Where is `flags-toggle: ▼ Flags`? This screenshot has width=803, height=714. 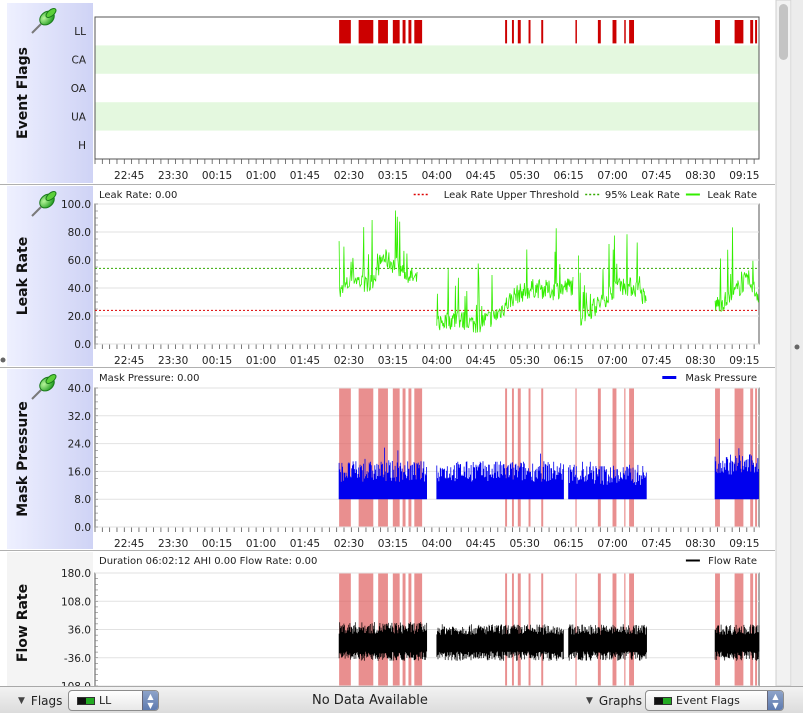 flags-toggle: ▼ Flags is located at coordinates (40, 700).